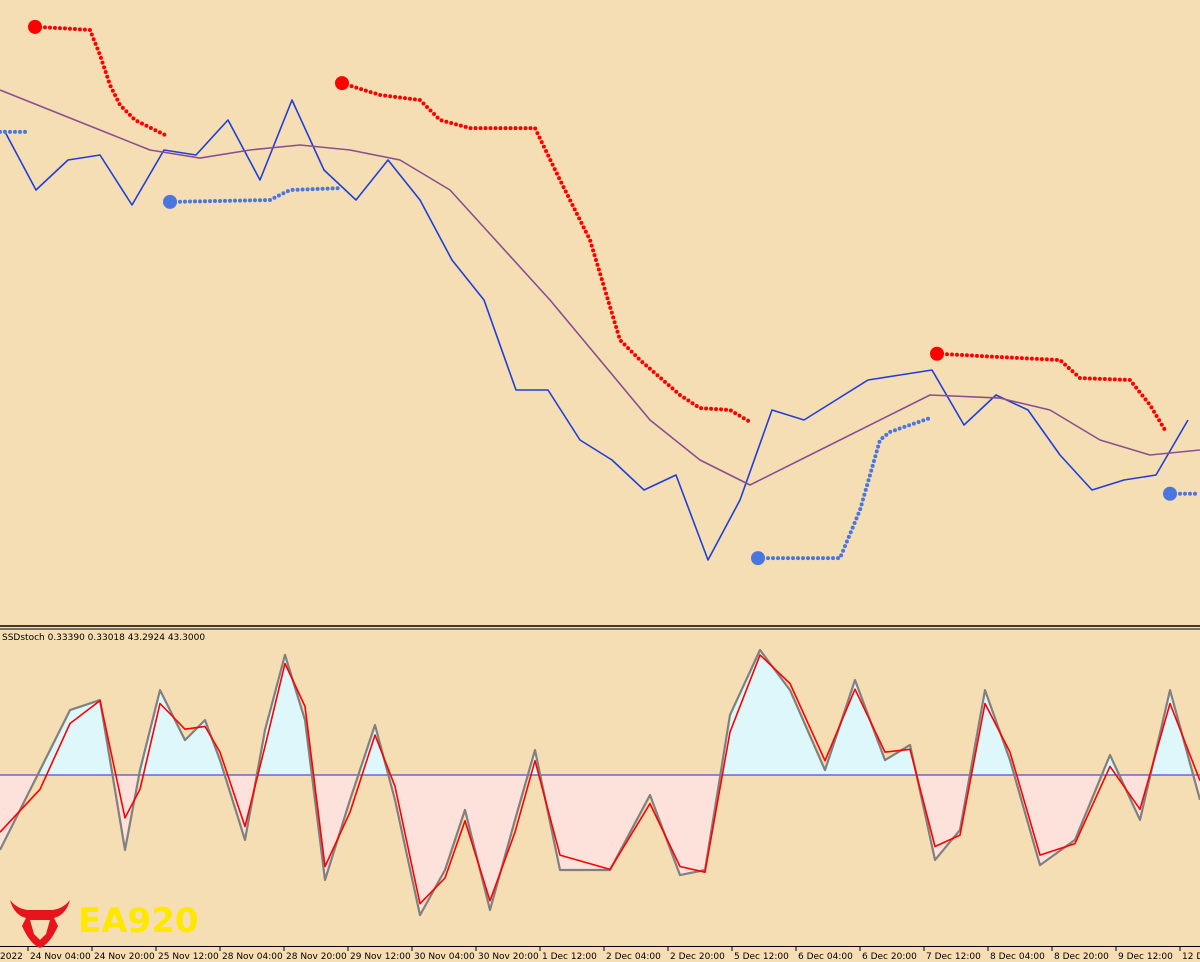 The height and width of the screenshot is (962, 1200). I want to click on x-tick-label: 8 Dec 20:00, so click(1081, 957).